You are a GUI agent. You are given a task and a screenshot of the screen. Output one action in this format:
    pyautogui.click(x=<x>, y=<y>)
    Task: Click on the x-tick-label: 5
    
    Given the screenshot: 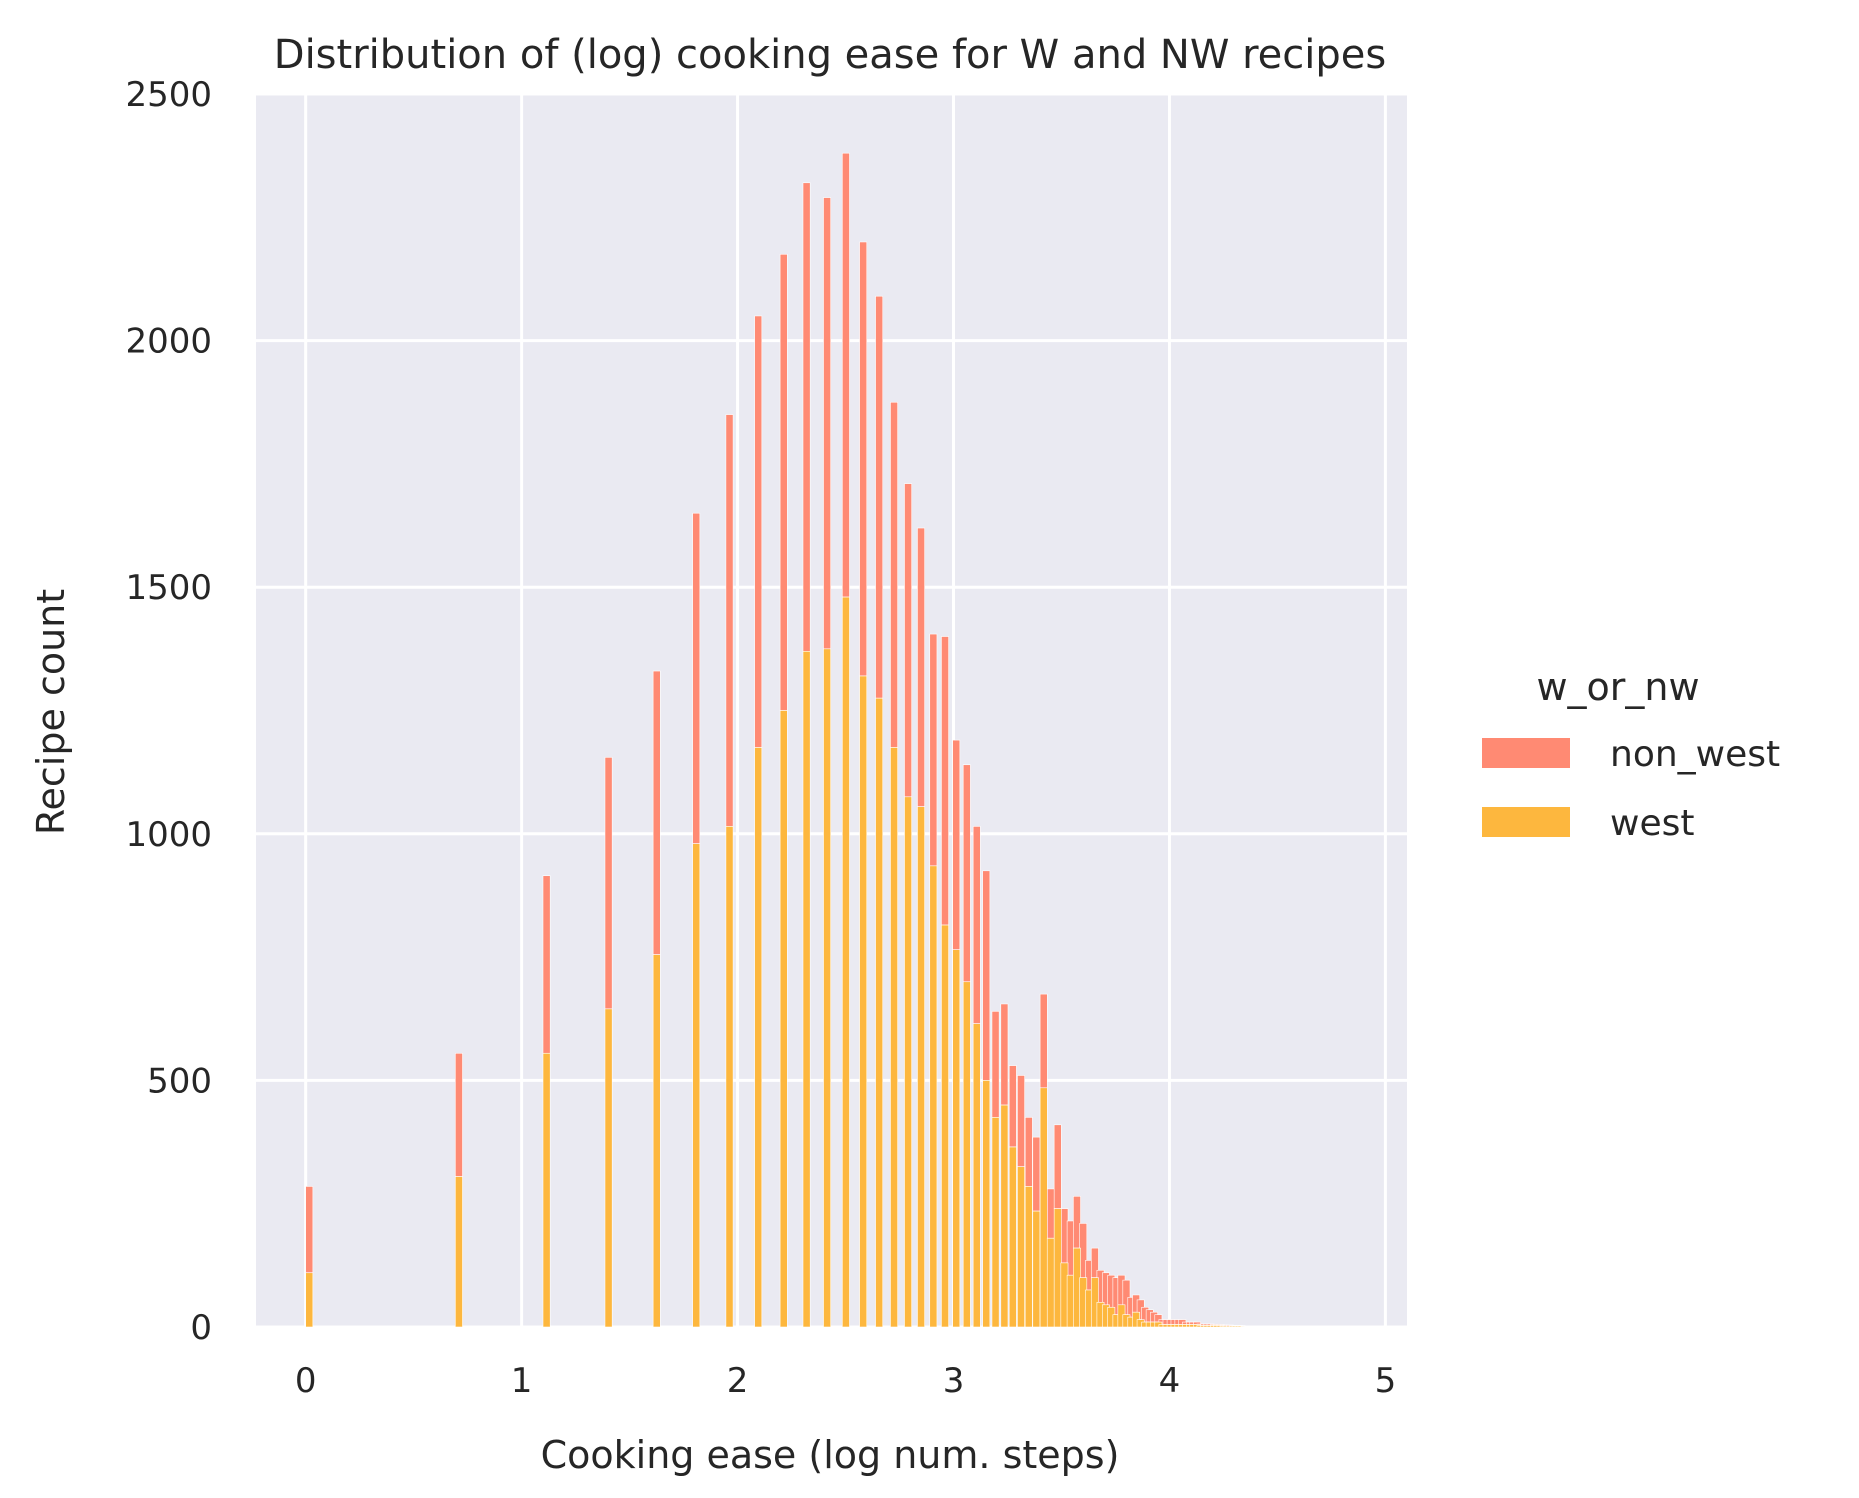 What is the action you would take?
    pyautogui.click(x=1386, y=1381)
    